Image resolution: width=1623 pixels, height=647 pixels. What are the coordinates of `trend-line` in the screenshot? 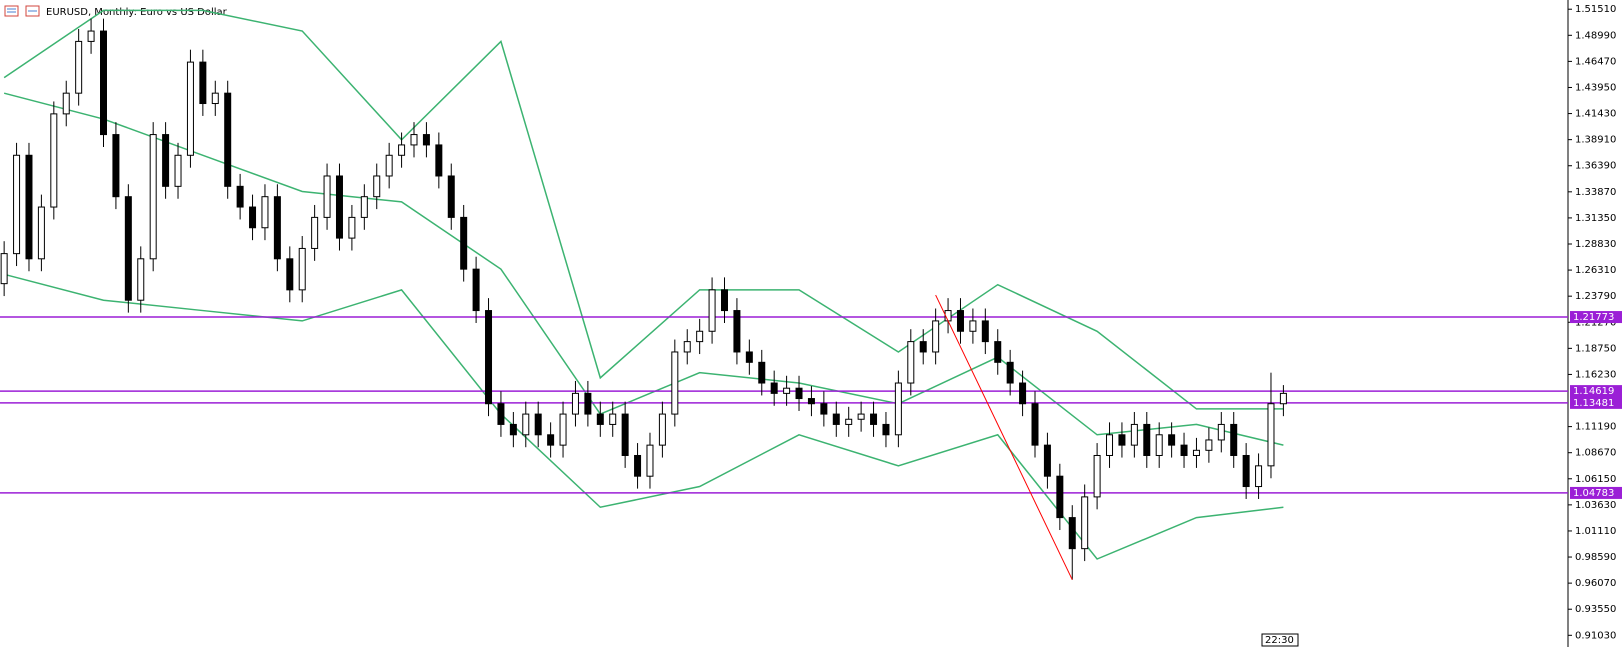 It's located at (1004, 437).